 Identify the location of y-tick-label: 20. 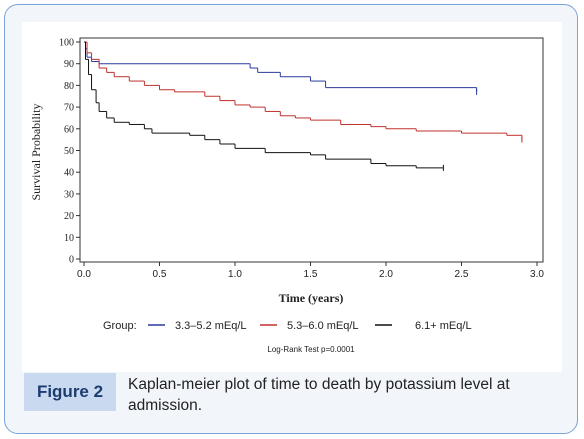
(69, 216).